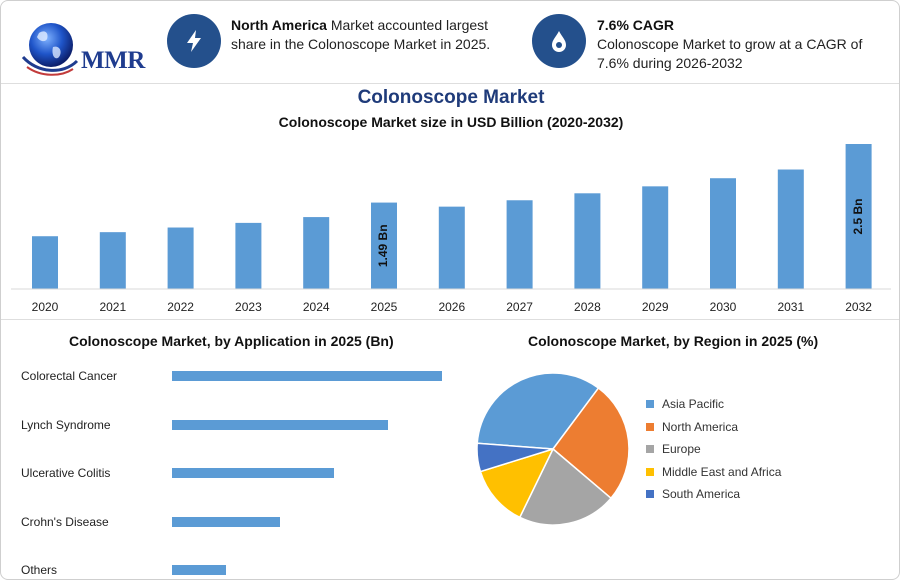 The height and width of the screenshot is (580, 900). Describe the element at coordinates (112, 260) in the screenshot. I see `bar-2021` at that location.